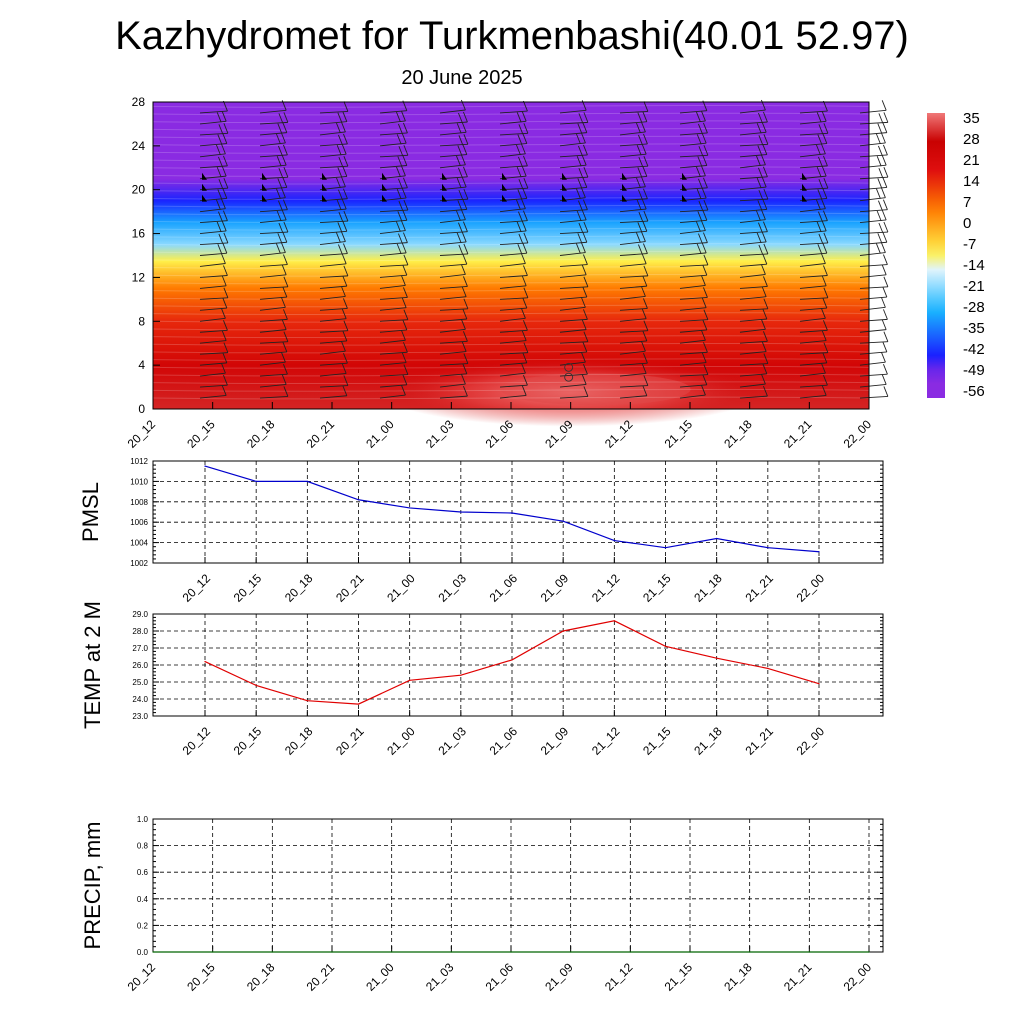 The width and height of the screenshot is (1024, 1024). I want to click on x-tick-label: 20_18, so click(261, 977).